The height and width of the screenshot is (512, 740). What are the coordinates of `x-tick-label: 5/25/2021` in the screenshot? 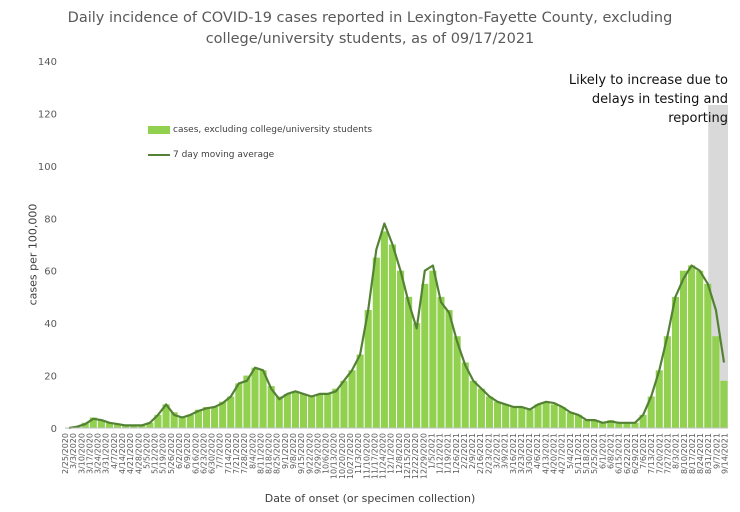 It's located at (594, 453).